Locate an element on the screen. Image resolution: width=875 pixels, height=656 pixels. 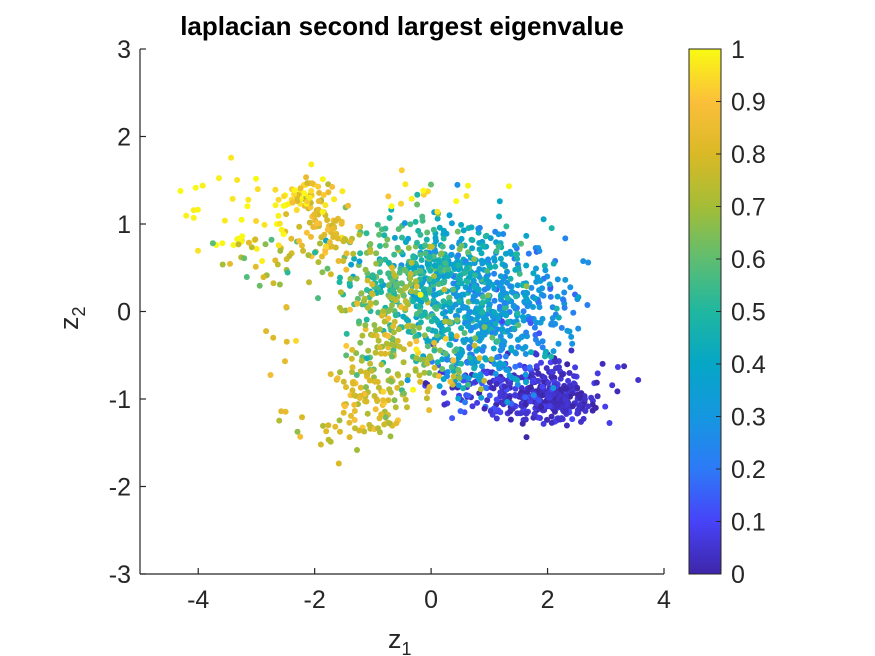
y-axis-label-main: z is located at coordinates (69, 324).